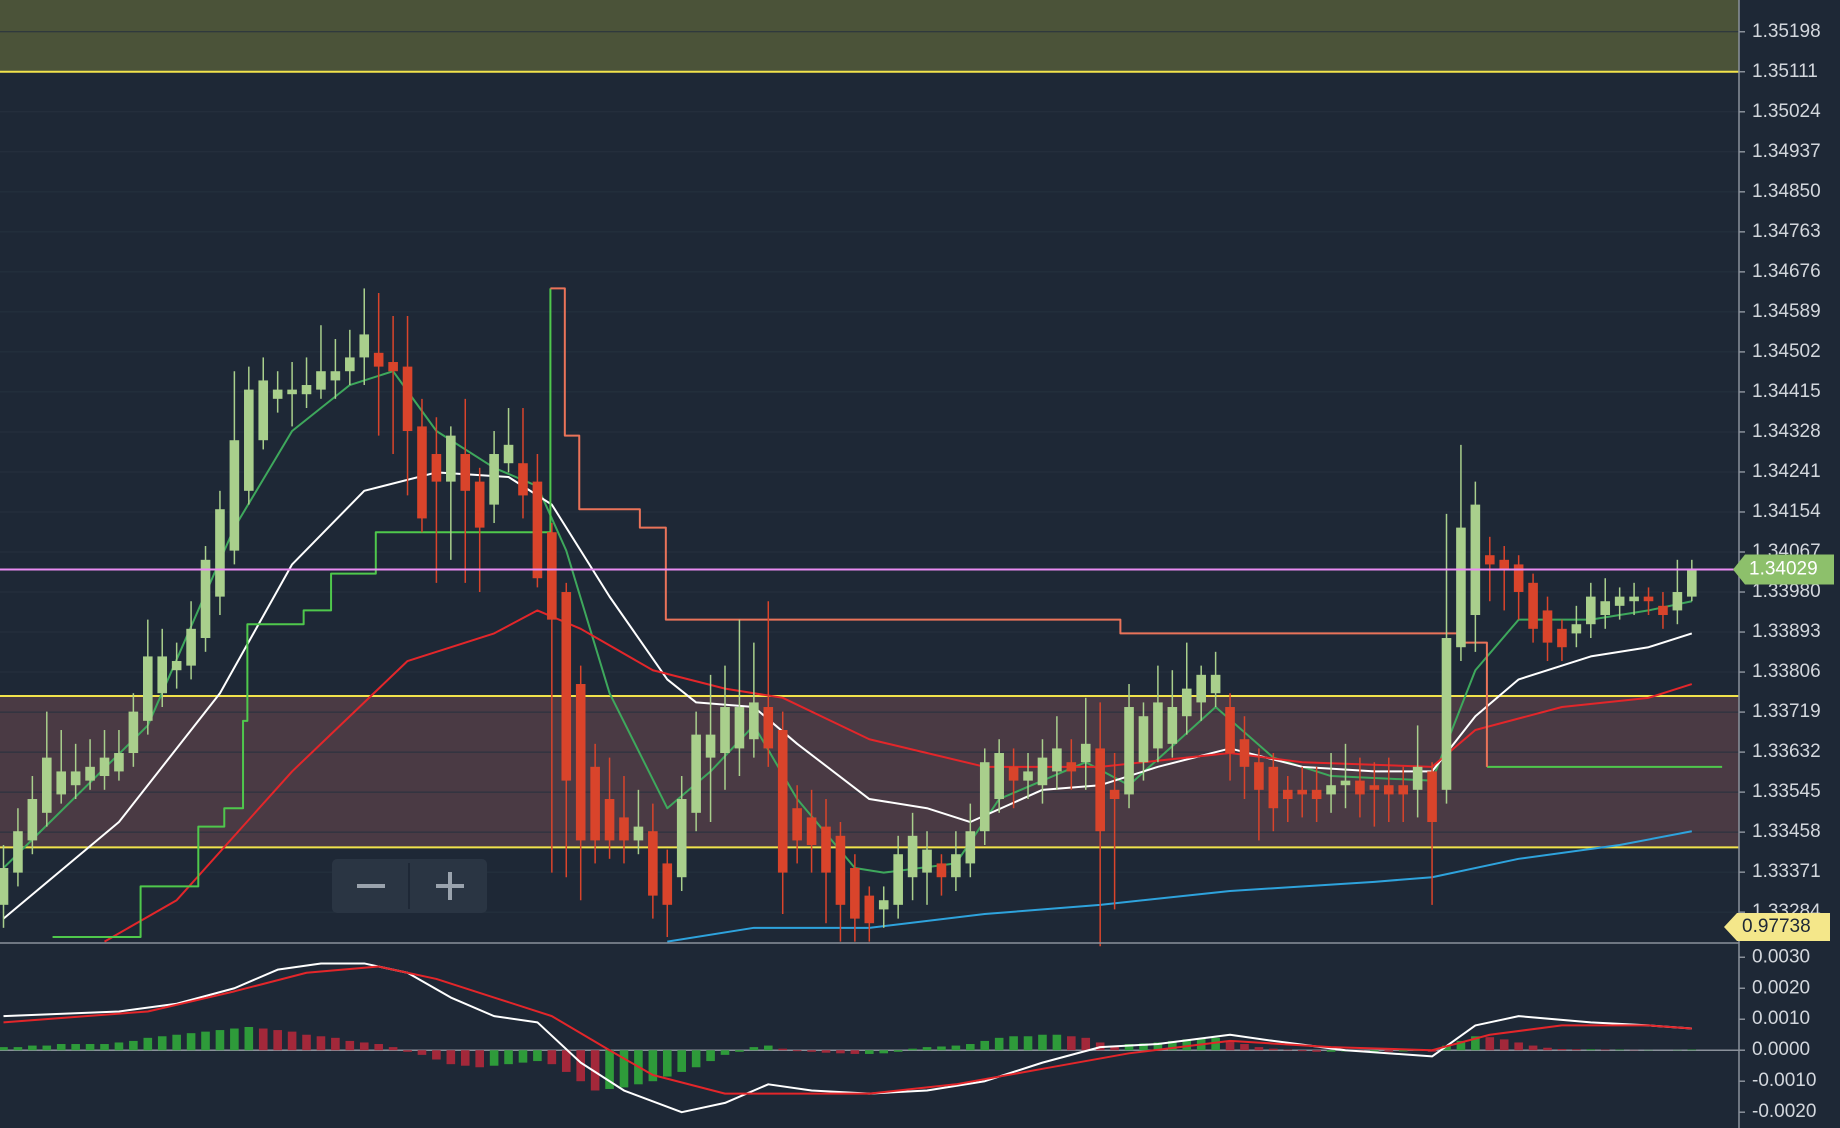  Describe the element at coordinates (1786, 631) in the screenshot. I see `y-tick-label: 1.33893` at that location.